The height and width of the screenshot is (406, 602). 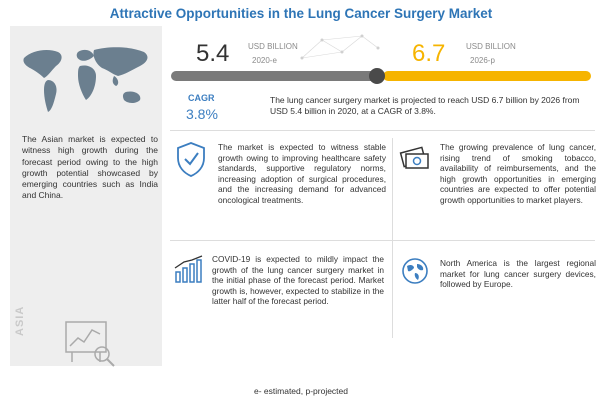 I want to click on market-2026-bar, so click(x=487, y=76).